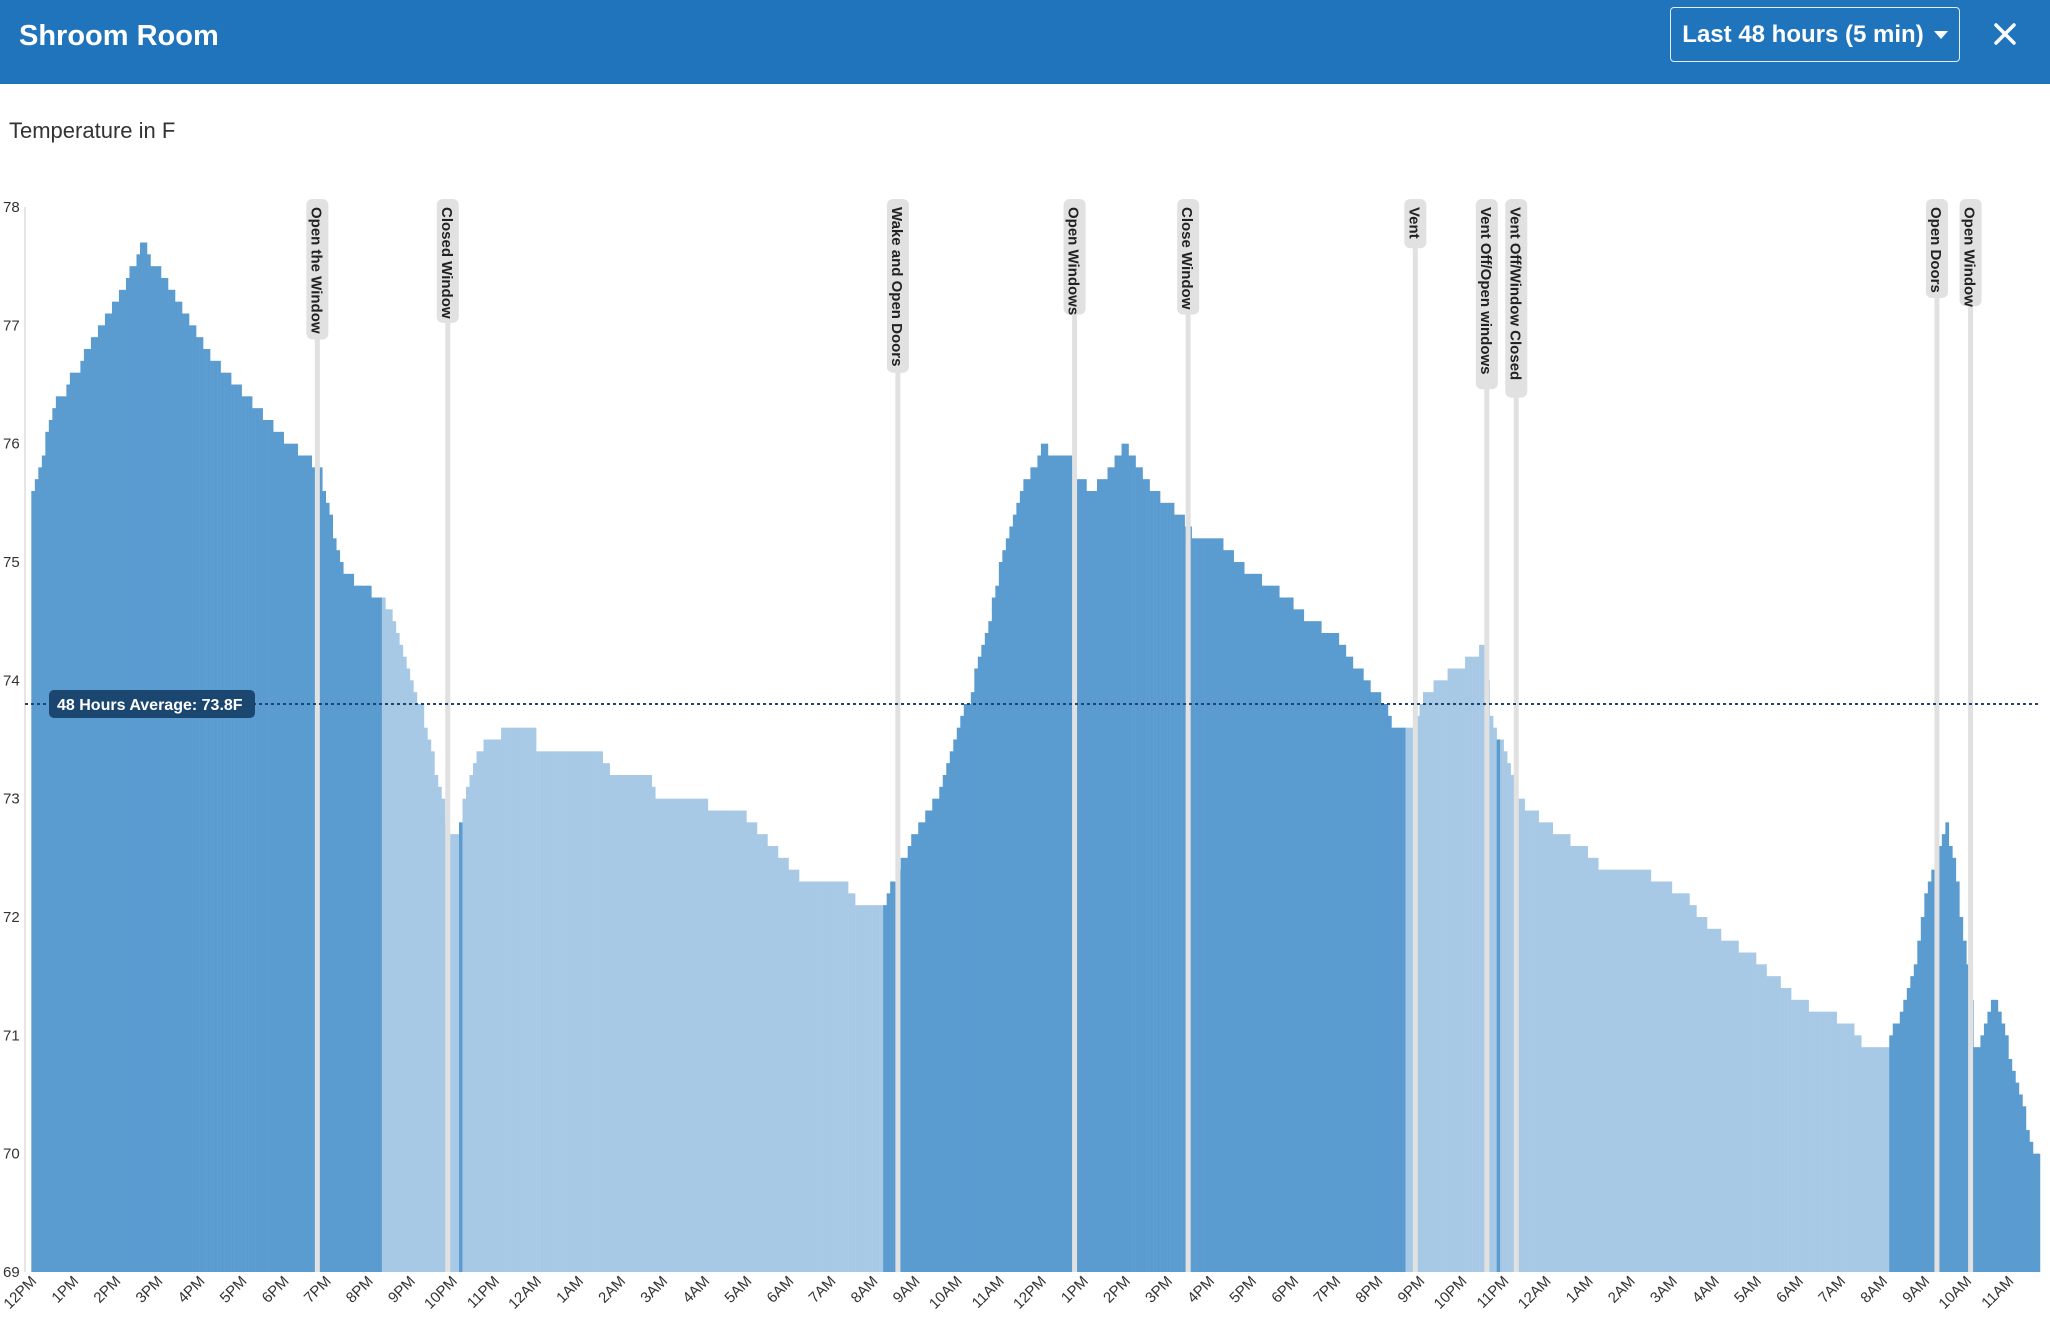 The width and height of the screenshot is (2050, 1337). Describe the element at coordinates (897, 286) in the screenshot. I see `annotation-tag` at that location.